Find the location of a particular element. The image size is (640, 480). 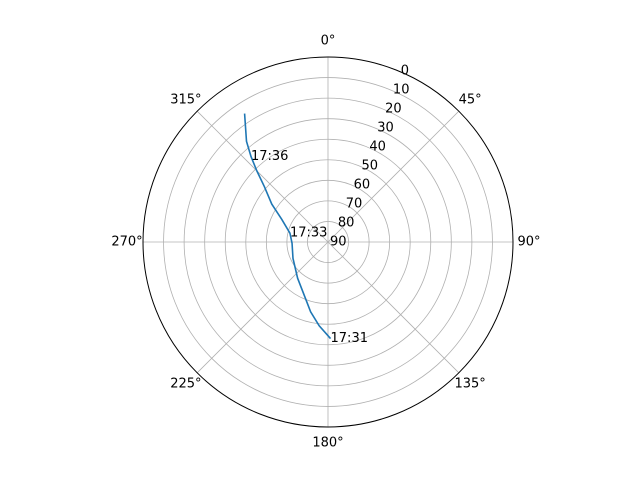

radial-tick-labels: 0 10 20 30 40 50 60 70 80 90 is located at coordinates (369, 157).